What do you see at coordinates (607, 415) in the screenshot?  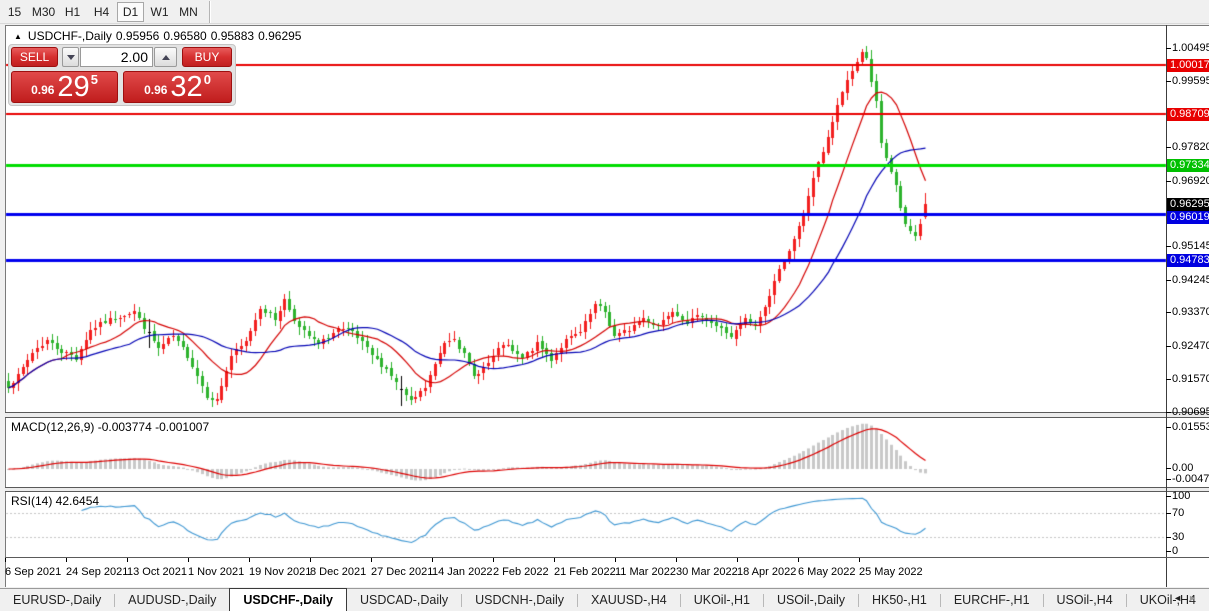 I see `pane-separator-macd` at bounding box center [607, 415].